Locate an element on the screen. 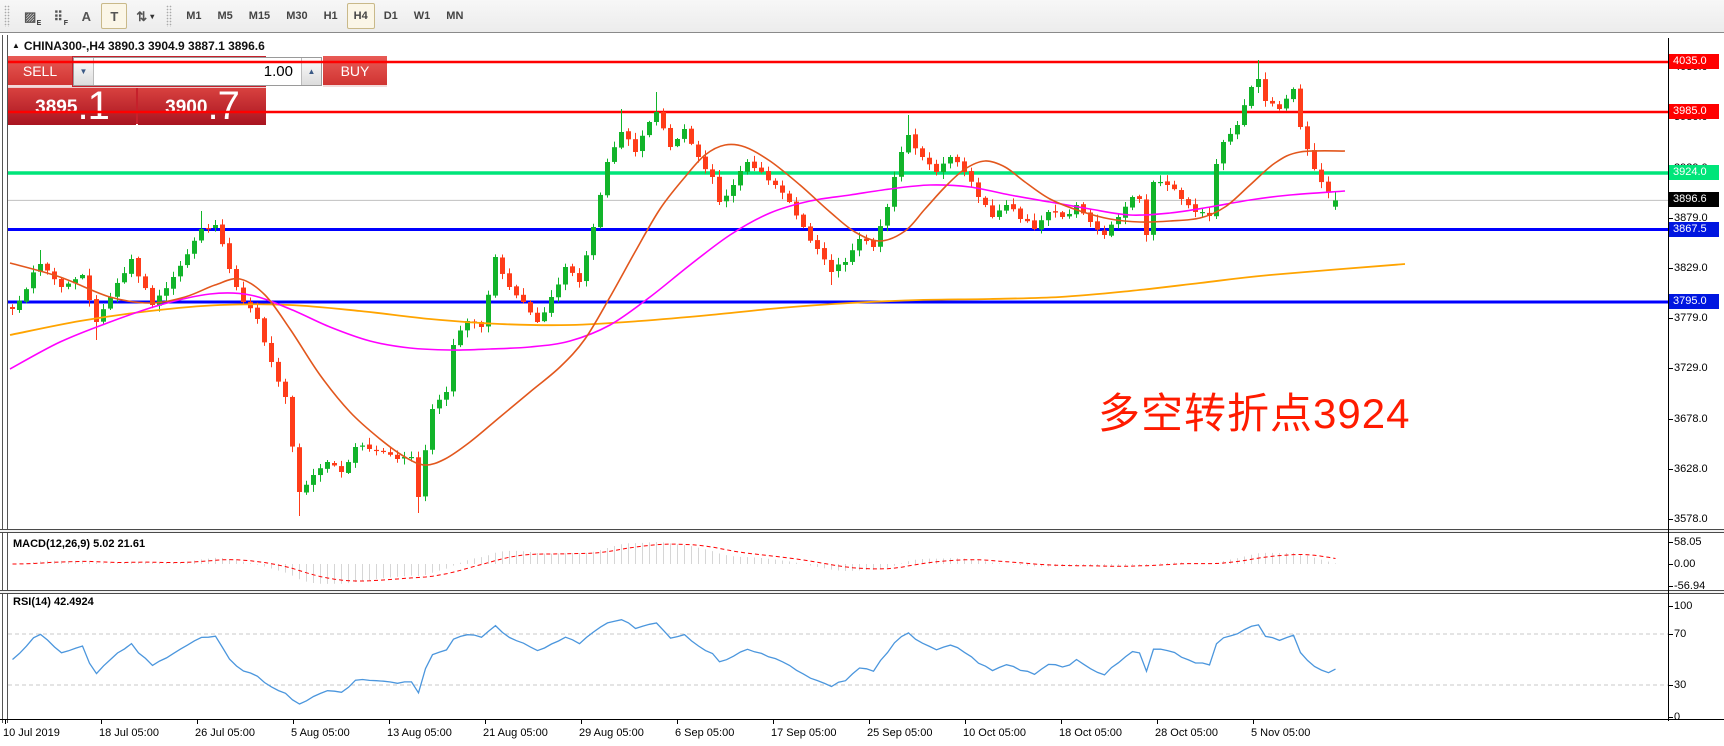 Image resolution: width=1724 pixels, height=746 pixels. indicator-hatch-icon-subscript: E is located at coordinates (39, 23).